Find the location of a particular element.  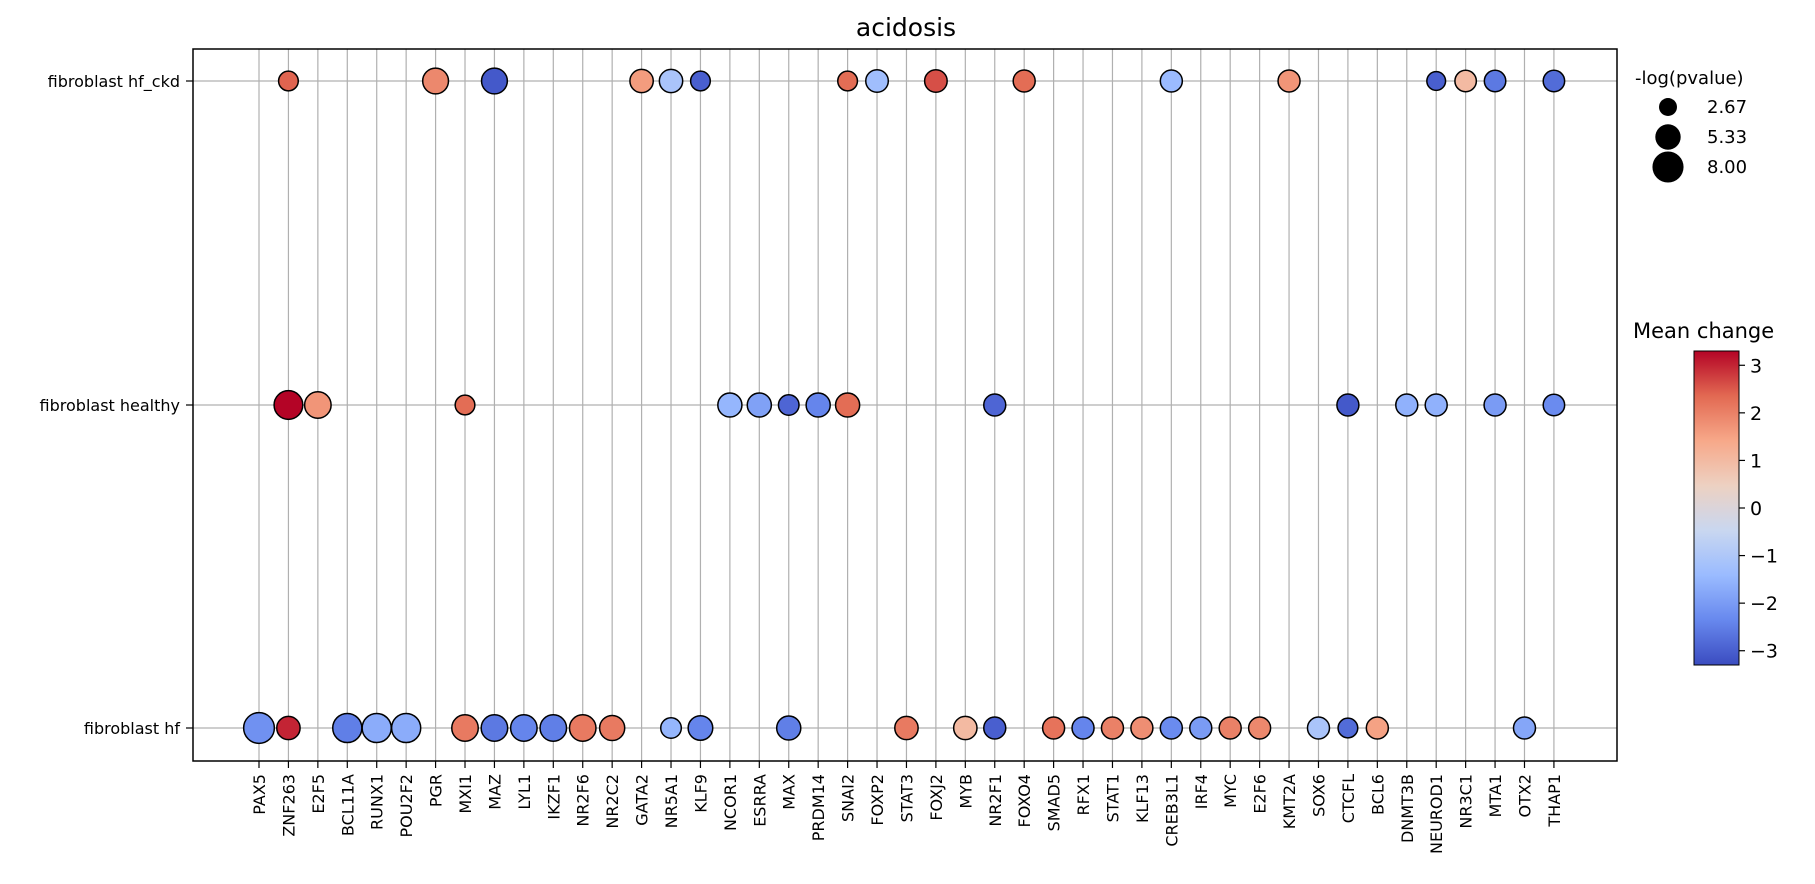

colorbar-ticks: −3 −2 −1 0 1 2 3 is located at coordinates (1758, 509).